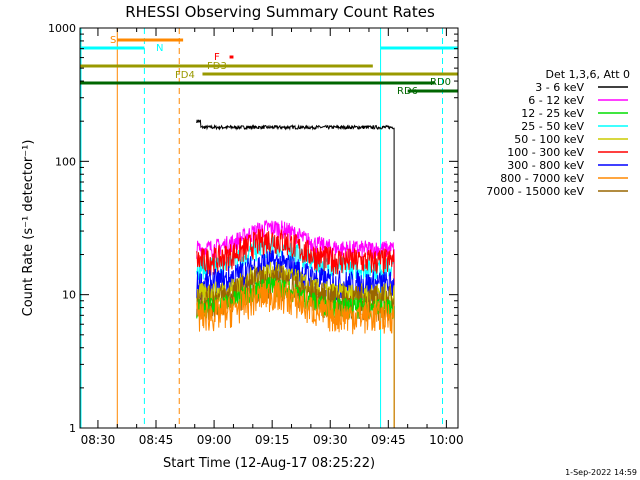  Describe the element at coordinates (535, 191) in the screenshot. I see `legend-label-8: 7000 - 15000 keV` at that location.